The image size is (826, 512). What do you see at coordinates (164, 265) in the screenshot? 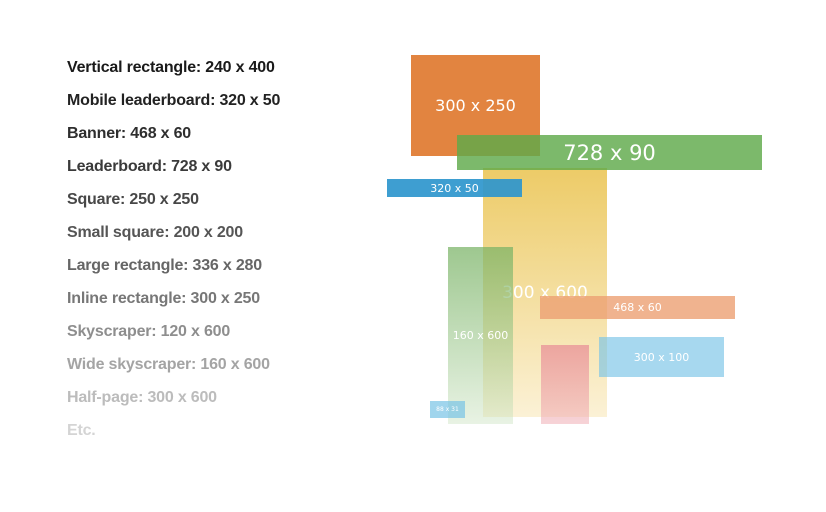
I see `ad-size-item: Large rectangle: 336 x 280` at bounding box center [164, 265].